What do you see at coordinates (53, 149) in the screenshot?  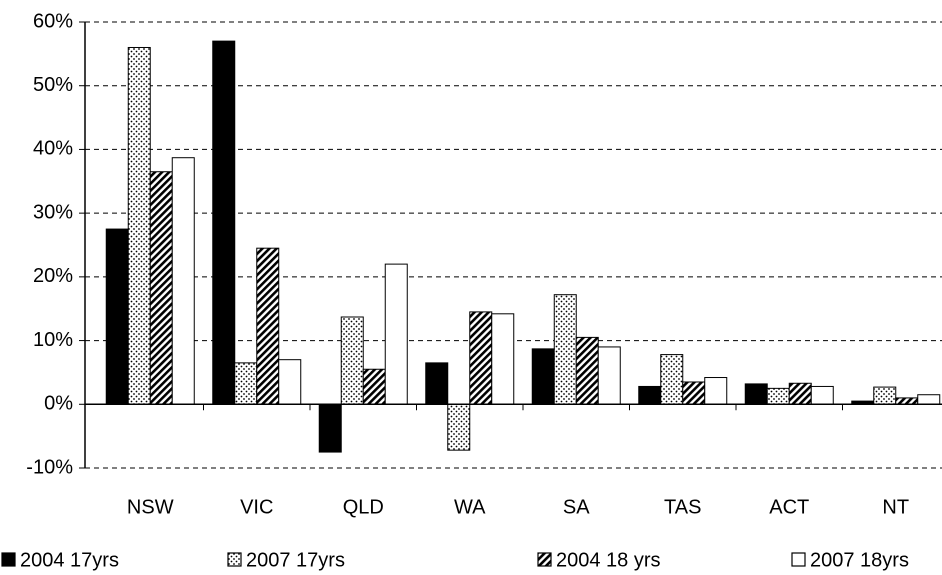 I see `y-tick-label: 40%` at bounding box center [53, 149].